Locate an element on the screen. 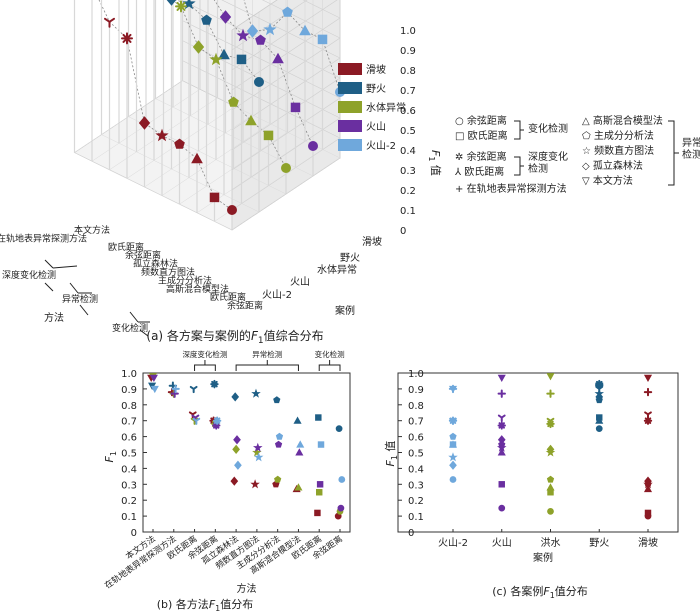  y-tick-label: 0.9 is located at coordinates (416, 390).